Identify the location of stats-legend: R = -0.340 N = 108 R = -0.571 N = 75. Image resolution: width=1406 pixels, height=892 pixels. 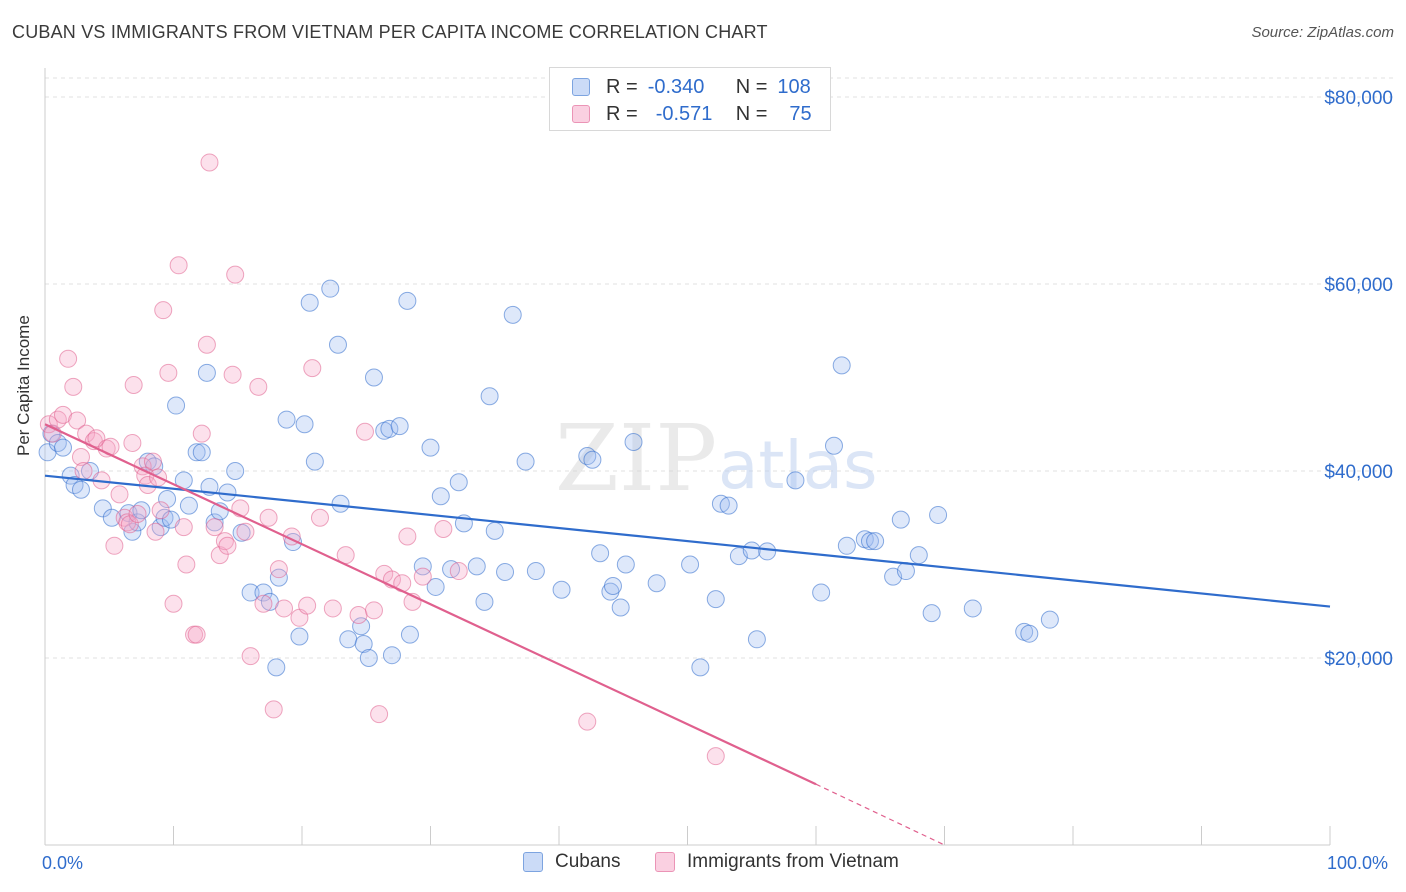
(690, 99).